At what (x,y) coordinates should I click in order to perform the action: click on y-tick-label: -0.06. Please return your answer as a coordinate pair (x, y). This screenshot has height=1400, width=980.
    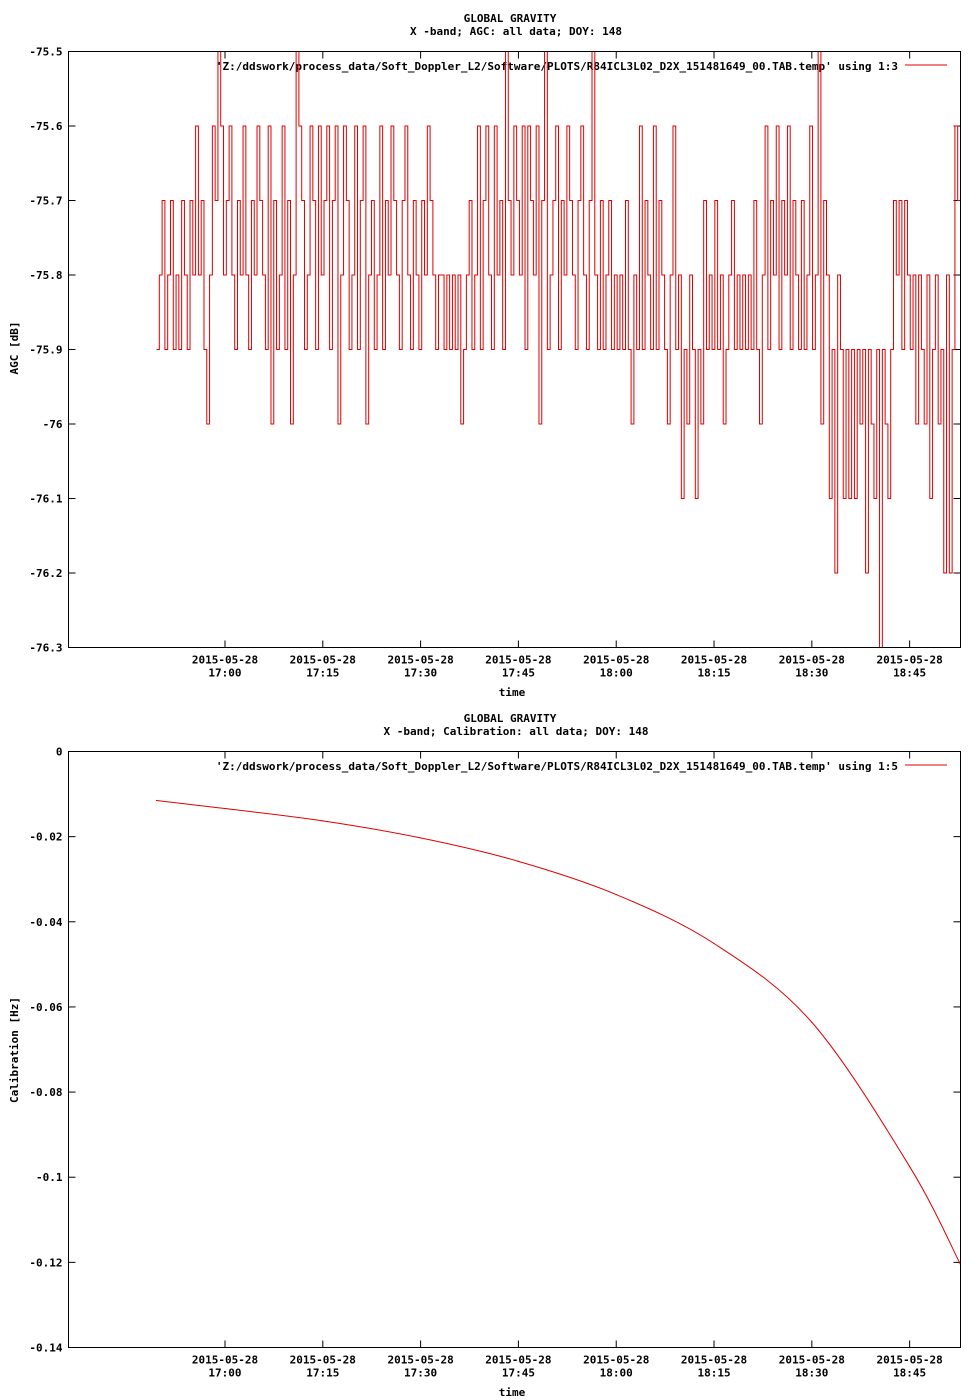
    Looking at the image, I should click on (45, 1007).